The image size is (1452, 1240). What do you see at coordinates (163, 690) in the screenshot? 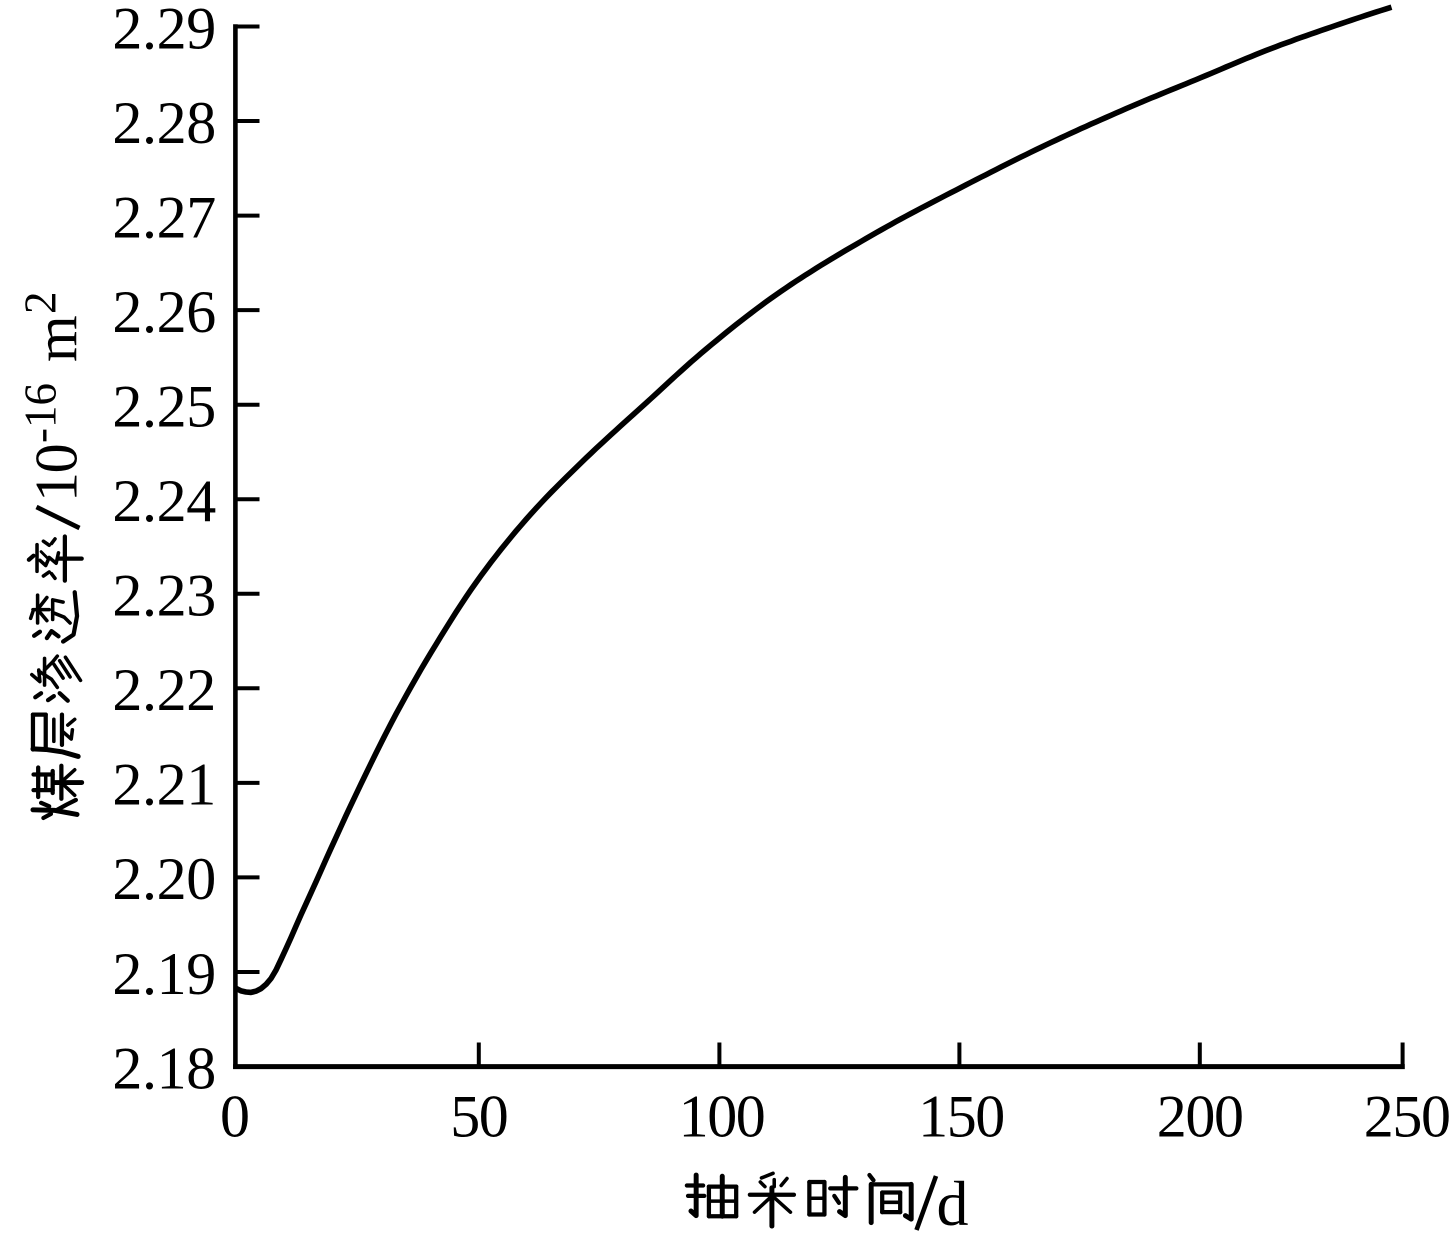
I see `svg-text: 2.22` at bounding box center [163, 690].